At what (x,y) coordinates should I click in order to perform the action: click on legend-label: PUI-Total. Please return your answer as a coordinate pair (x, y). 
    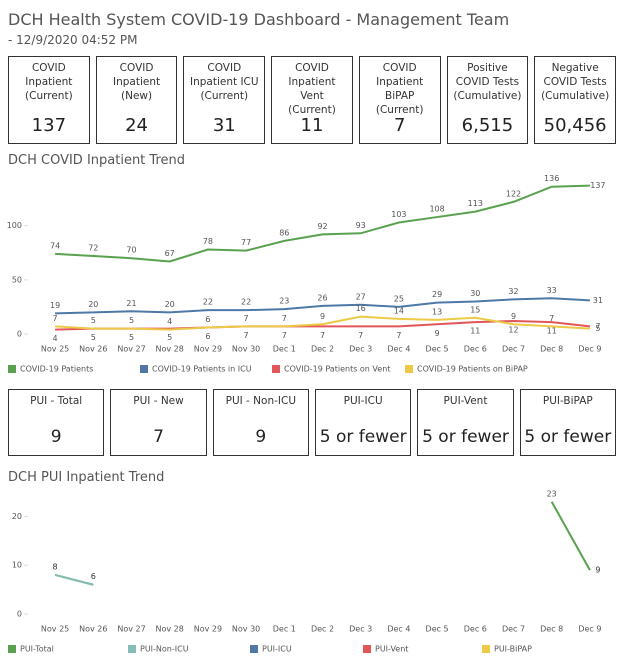
    Looking at the image, I should click on (37, 649).